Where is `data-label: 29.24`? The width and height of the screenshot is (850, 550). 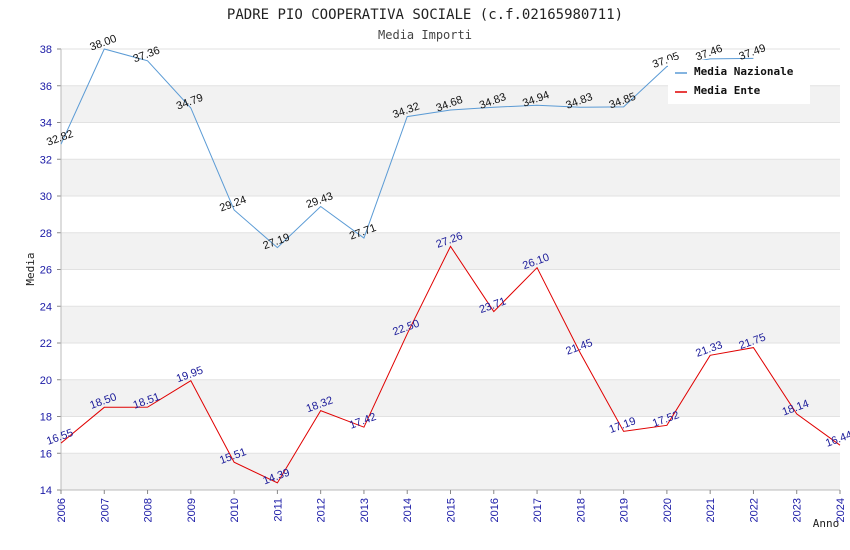
data-label: 29.24 is located at coordinates (233, 204).